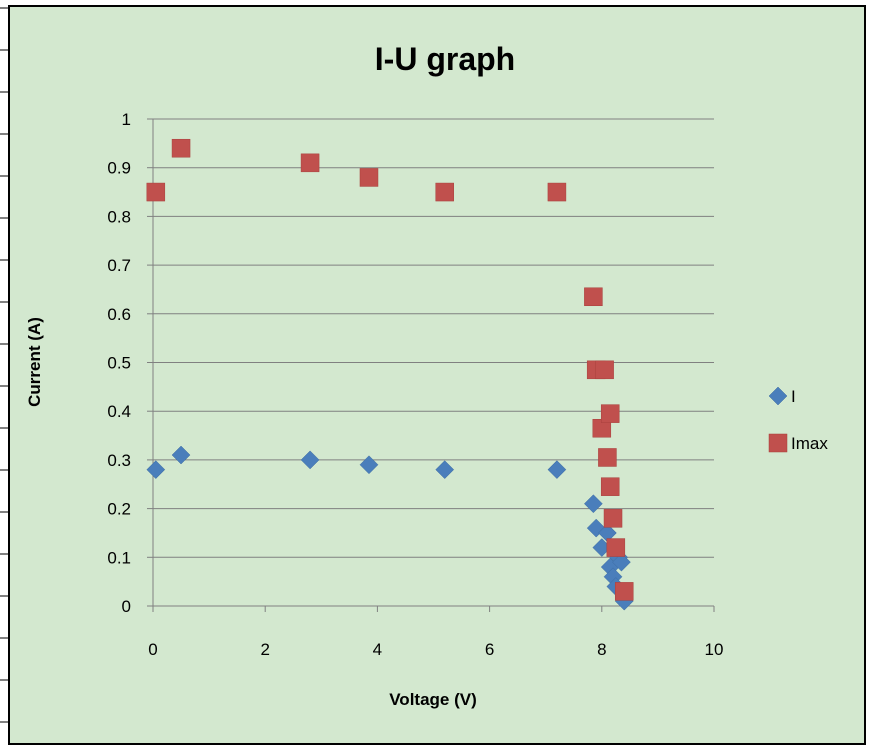 The height and width of the screenshot is (747, 869). I want to click on y-tick-label: 0.6, so click(119, 314).